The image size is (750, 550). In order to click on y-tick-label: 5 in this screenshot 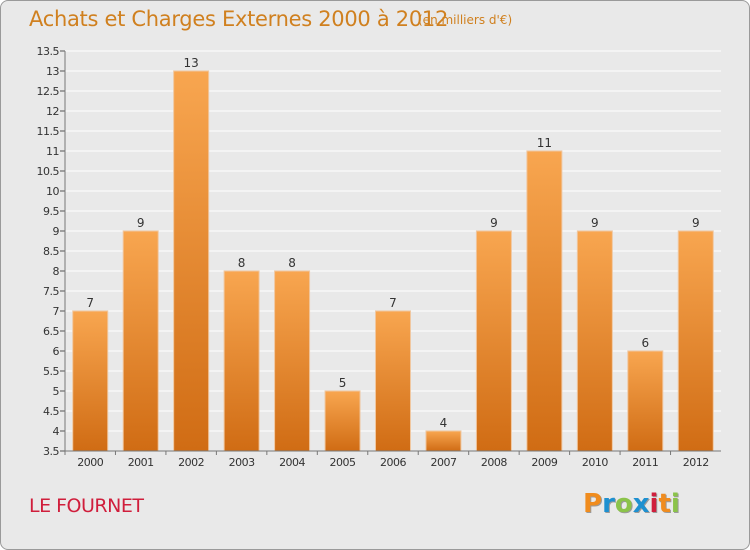, I will do `click(56, 391)`.